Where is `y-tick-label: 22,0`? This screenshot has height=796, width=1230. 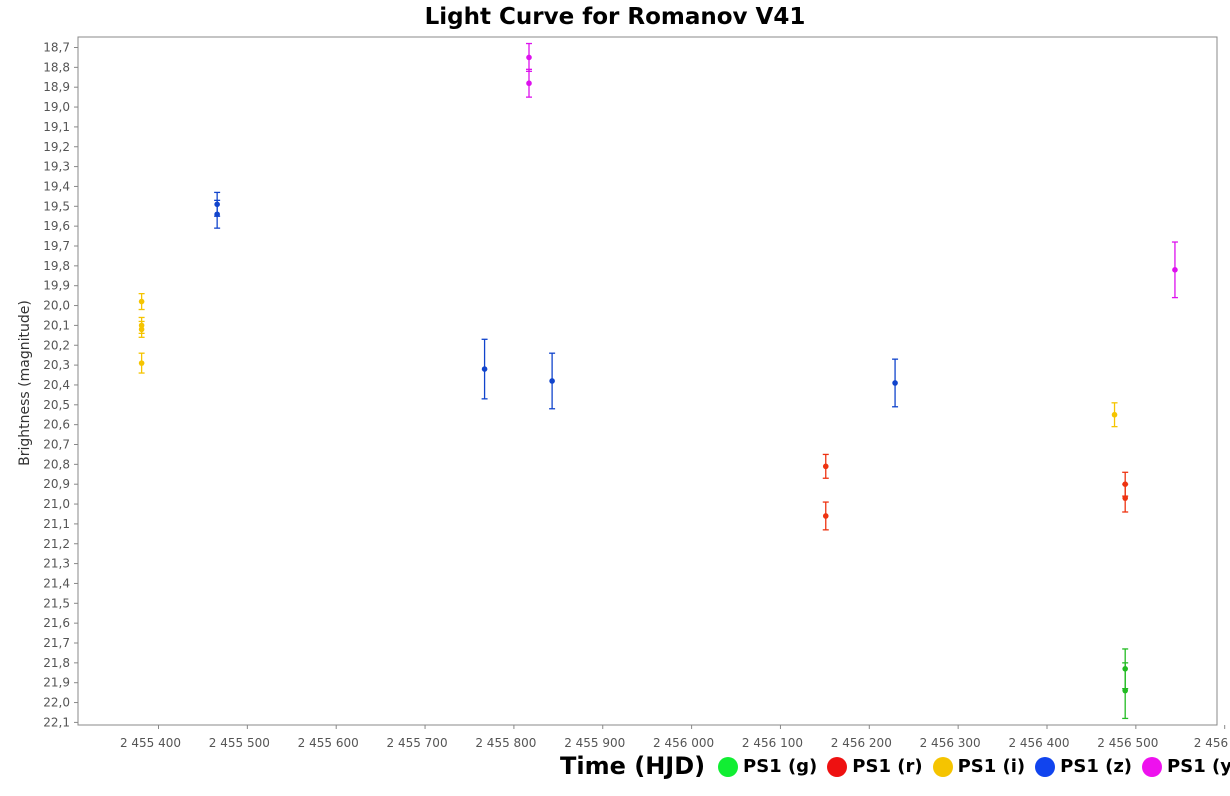 y-tick-label: 22,0 is located at coordinates (56, 703).